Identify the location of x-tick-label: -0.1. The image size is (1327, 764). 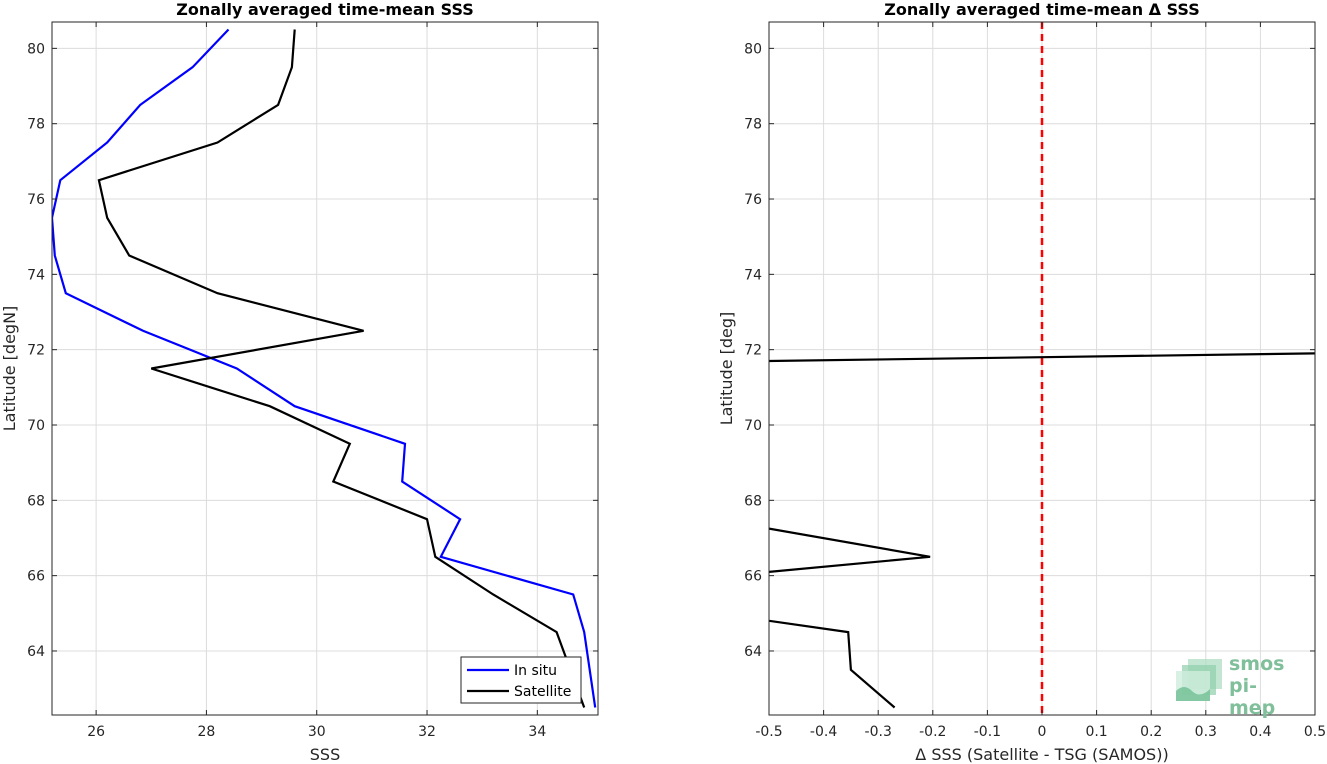
(987, 732).